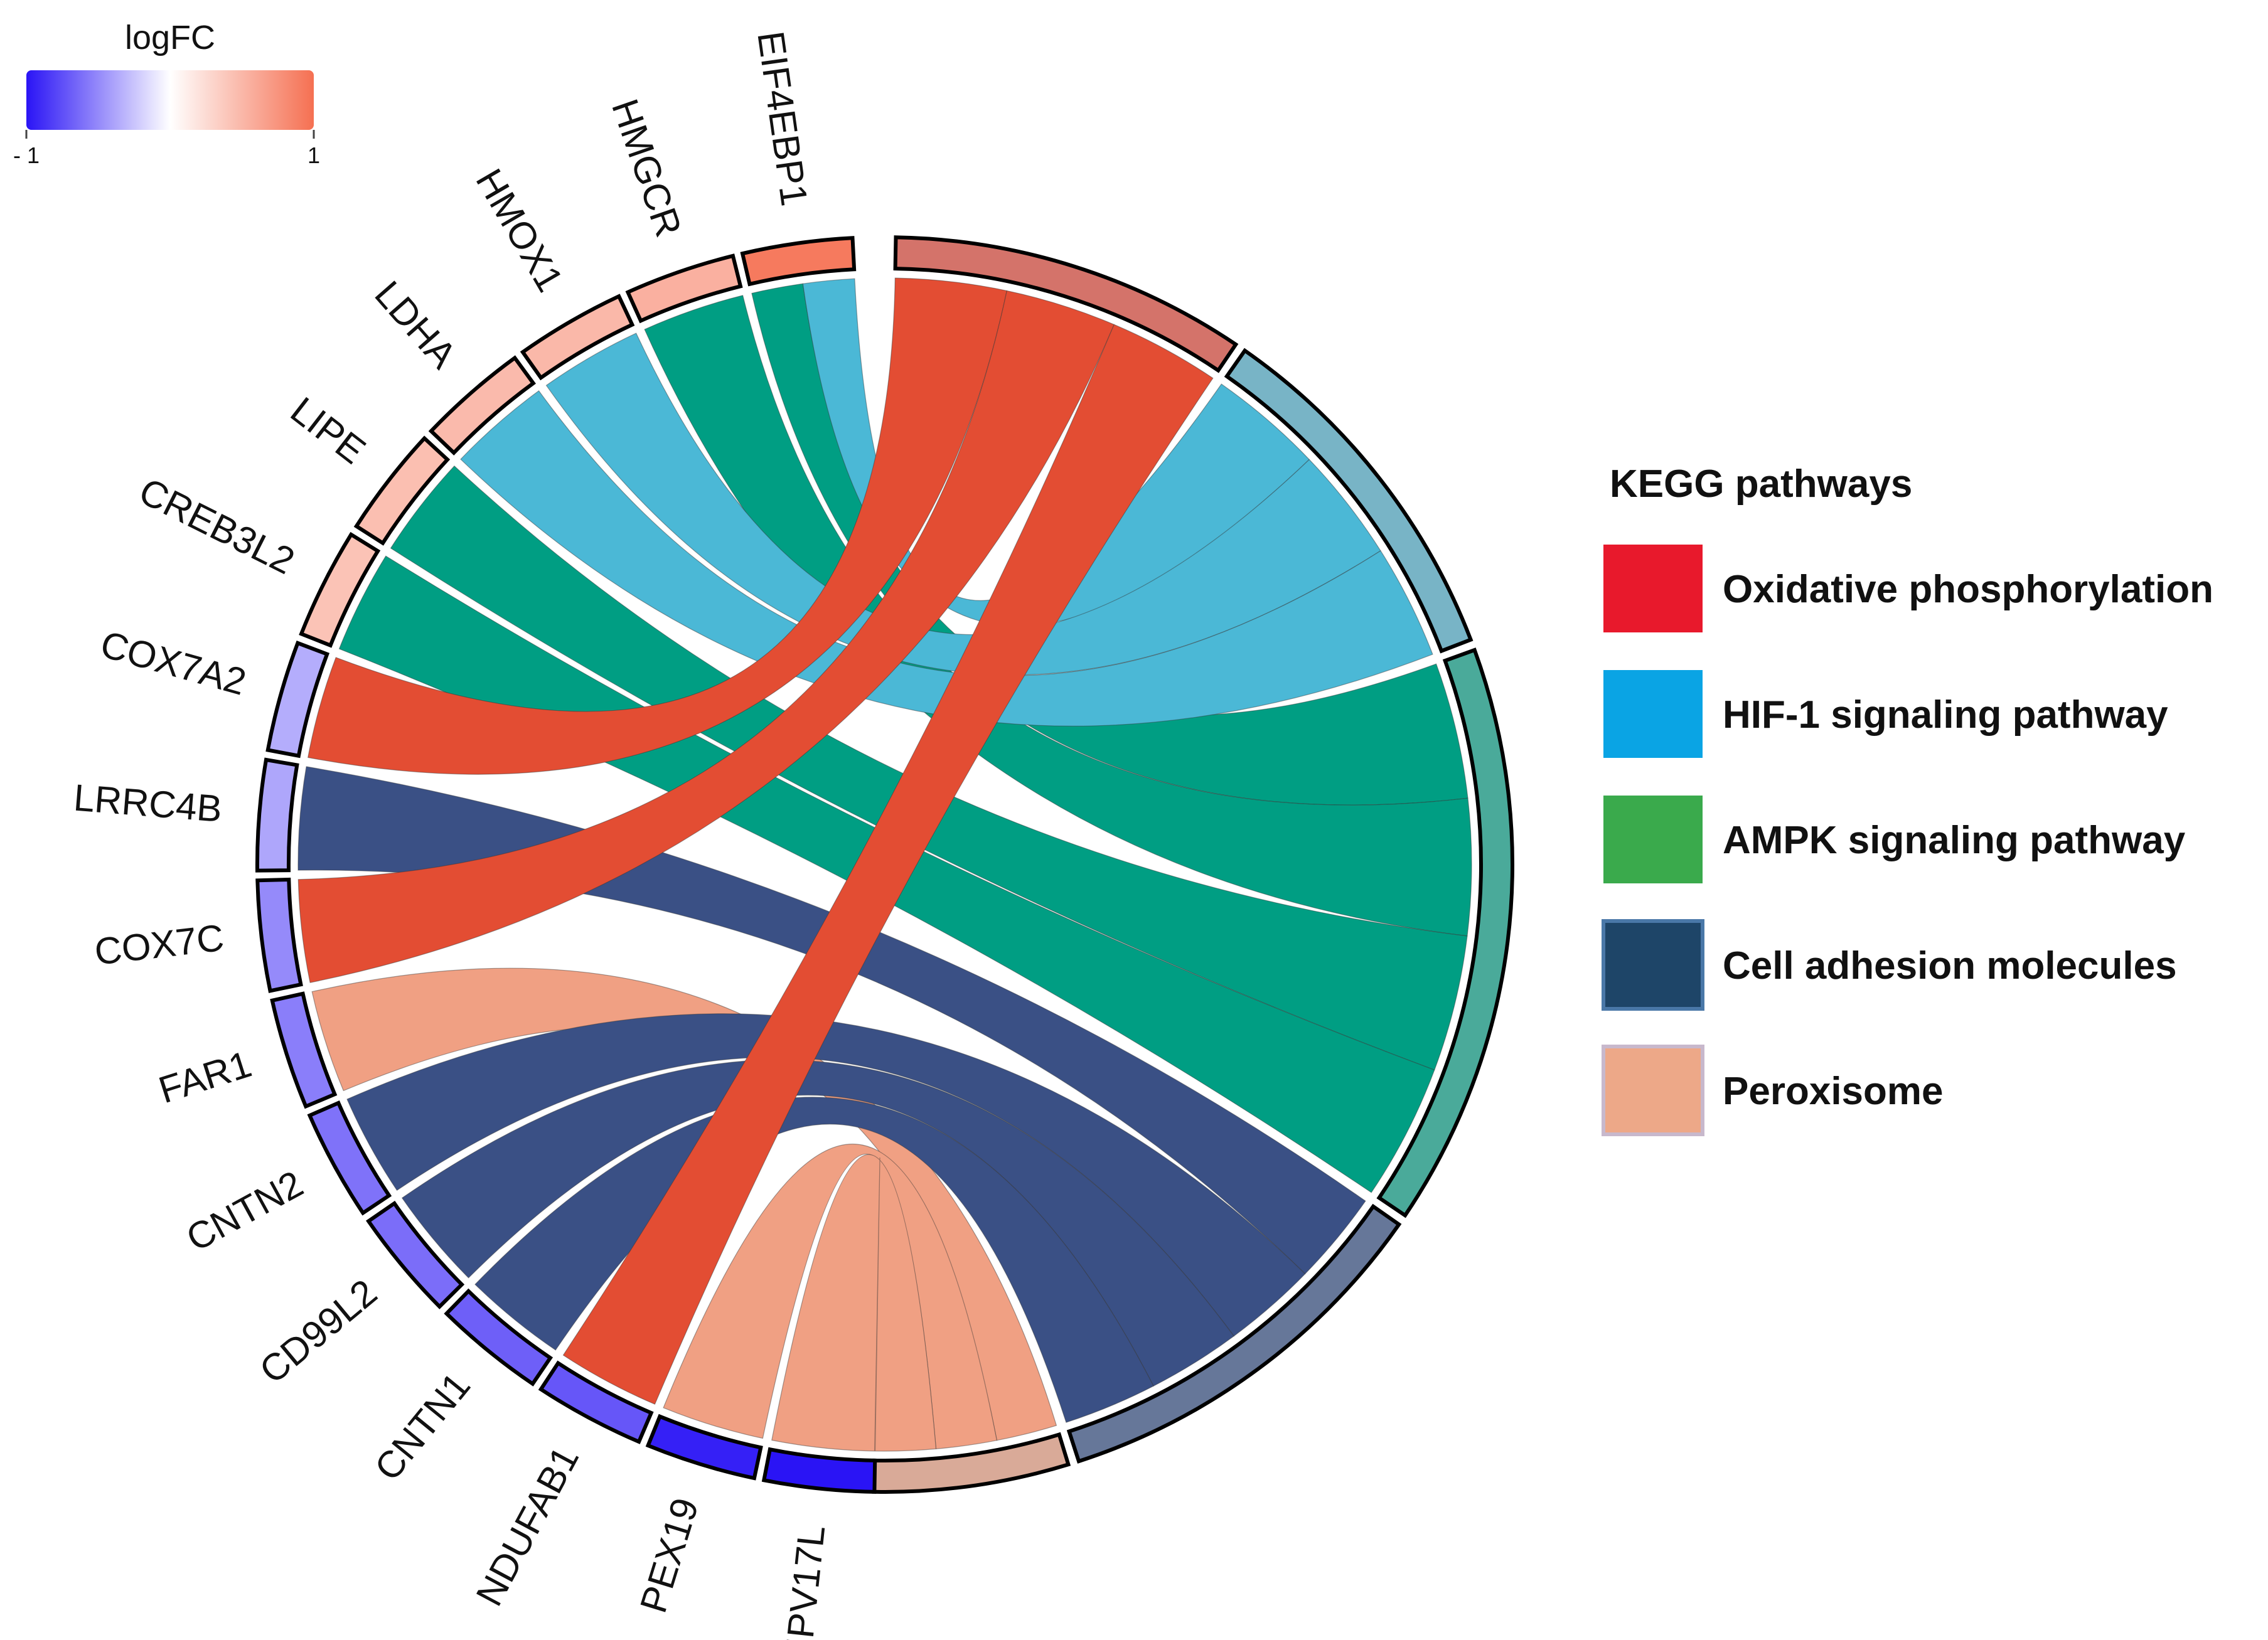 The height and width of the screenshot is (1640, 2268). I want to click on logfc-gradient-bar, so click(170, 100).